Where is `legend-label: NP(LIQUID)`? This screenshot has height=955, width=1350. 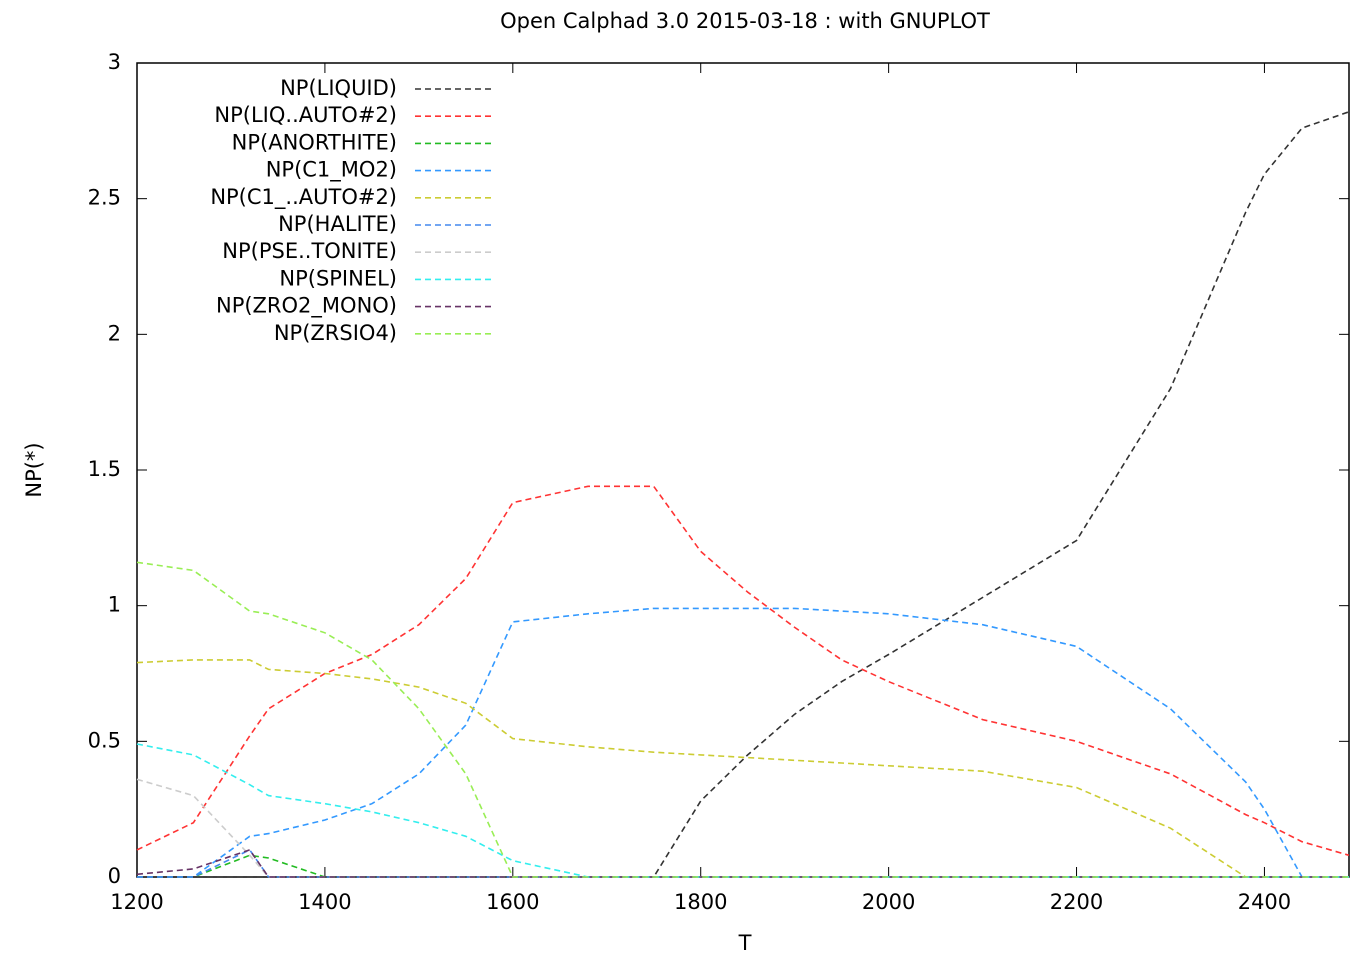 legend-label: NP(LIQUID) is located at coordinates (338, 88).